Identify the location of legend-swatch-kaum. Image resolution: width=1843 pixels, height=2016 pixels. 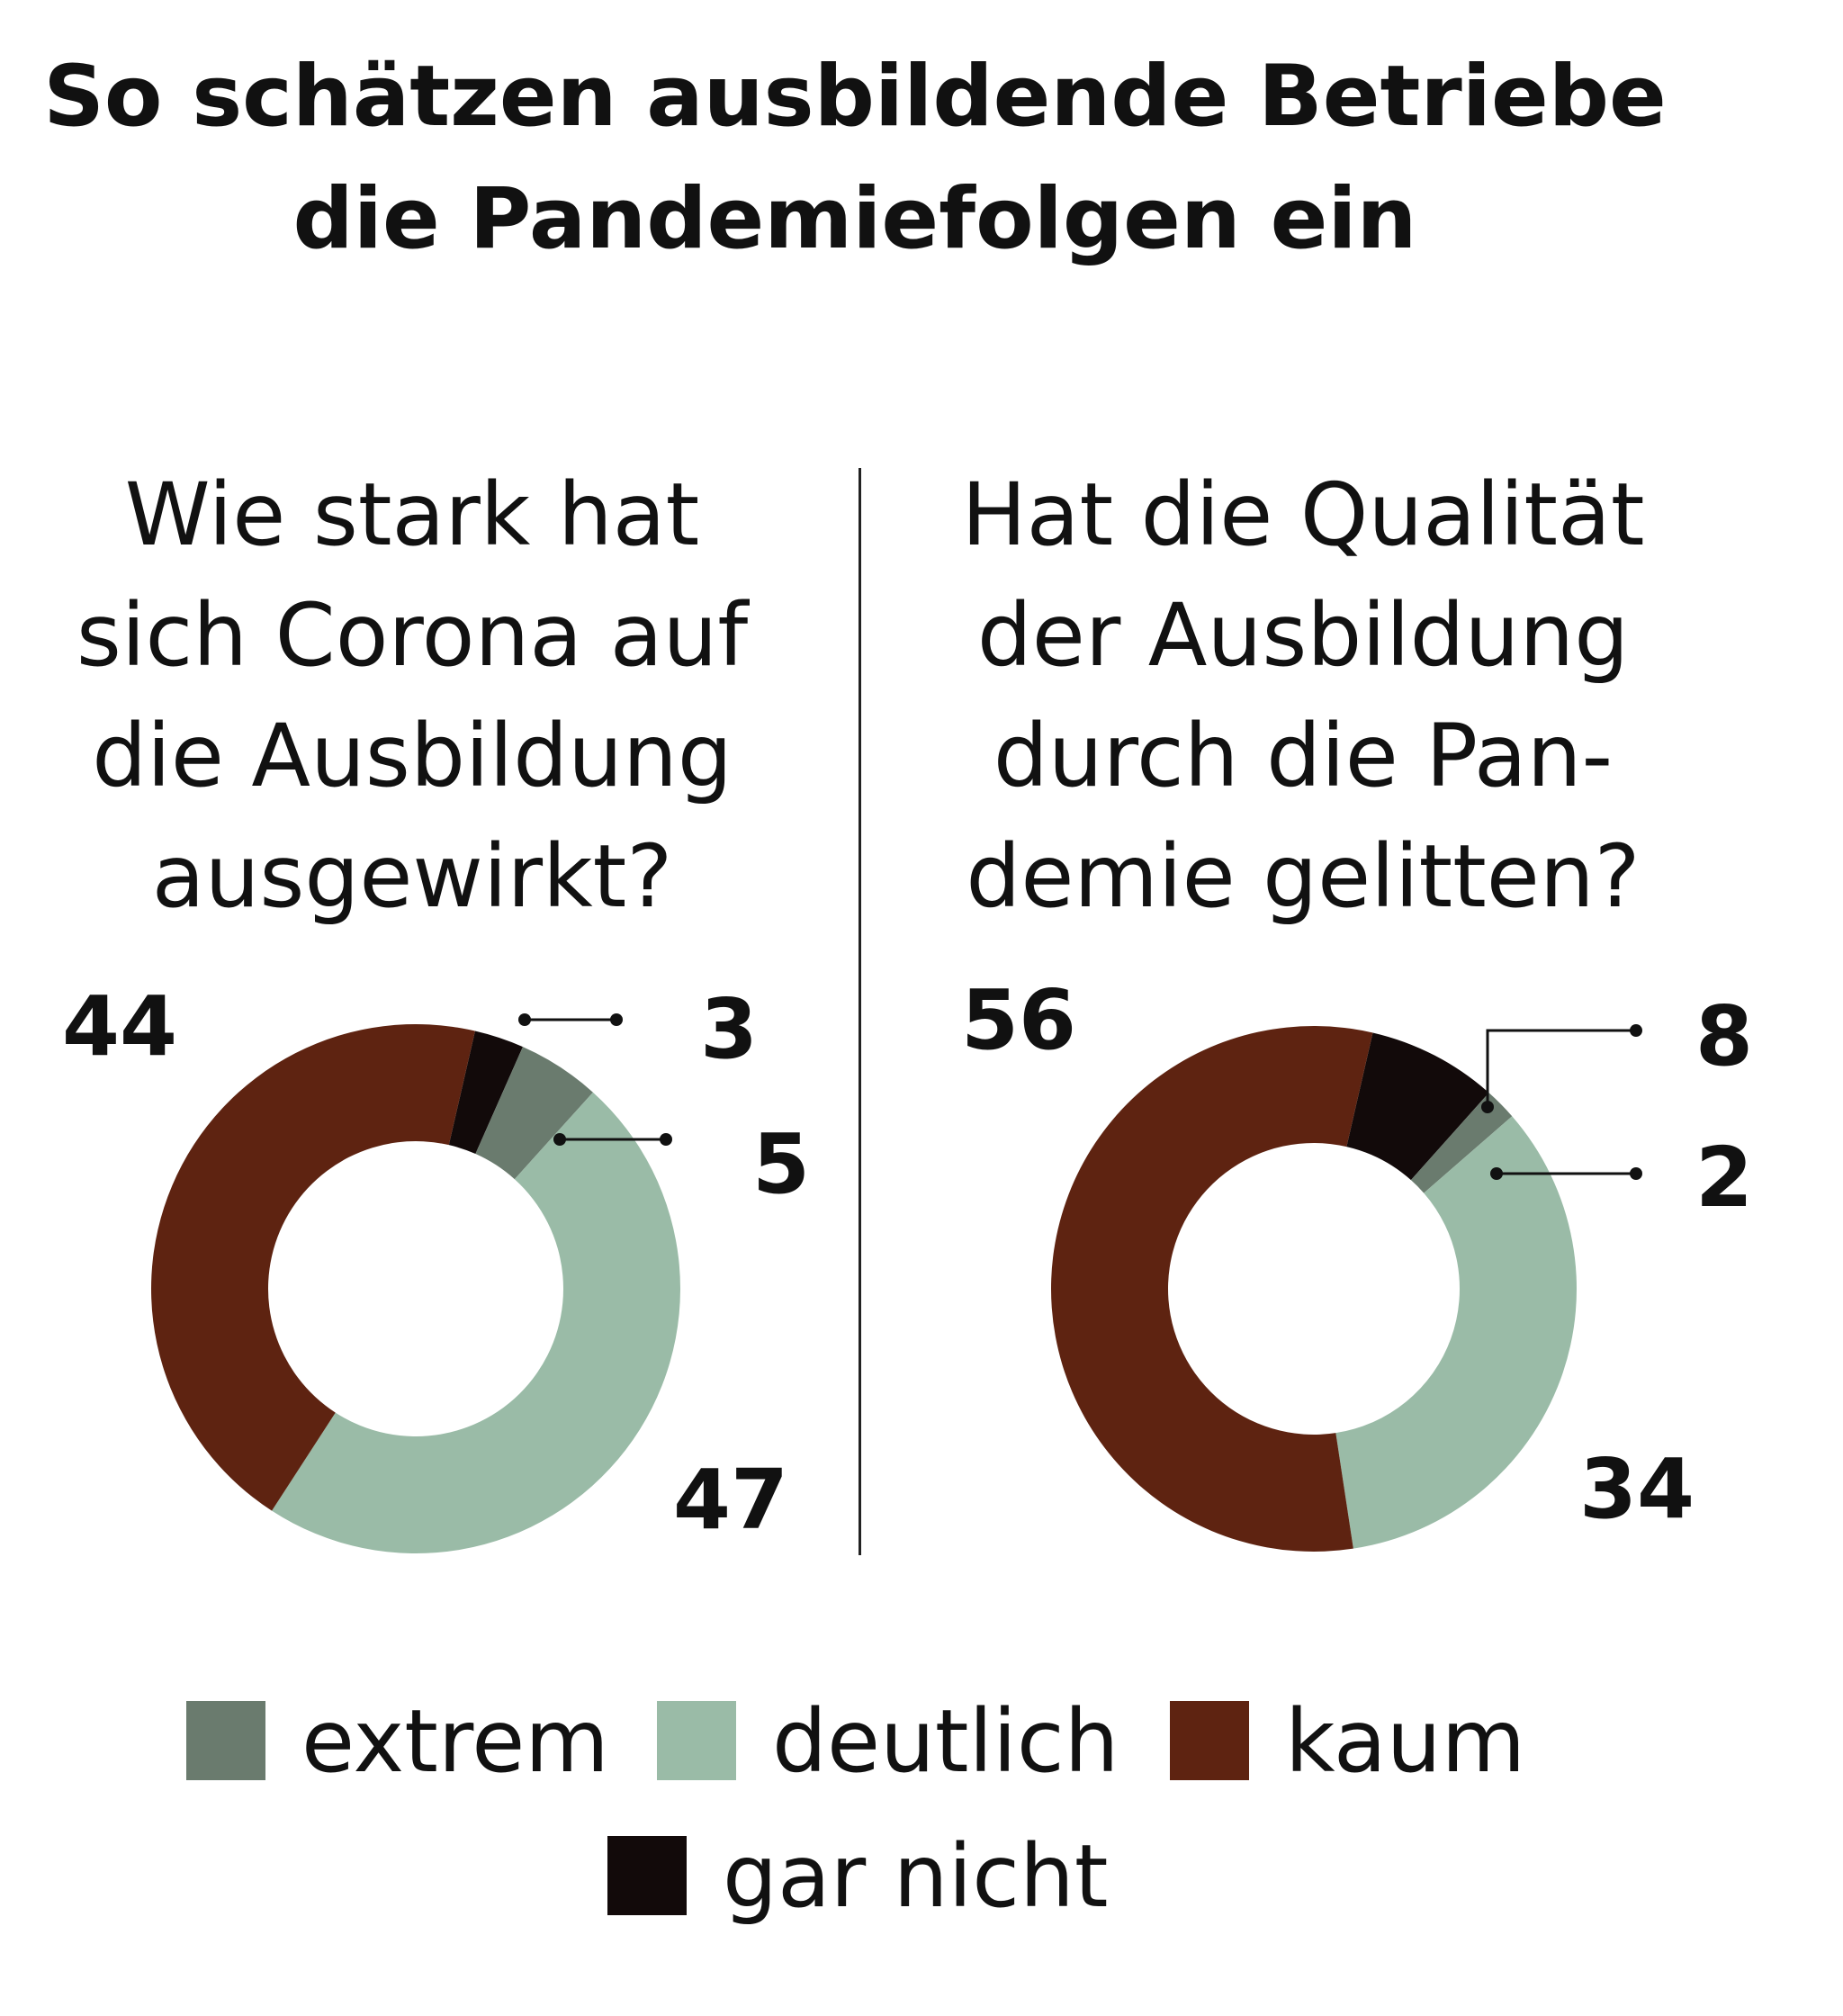
(1209, 1740).